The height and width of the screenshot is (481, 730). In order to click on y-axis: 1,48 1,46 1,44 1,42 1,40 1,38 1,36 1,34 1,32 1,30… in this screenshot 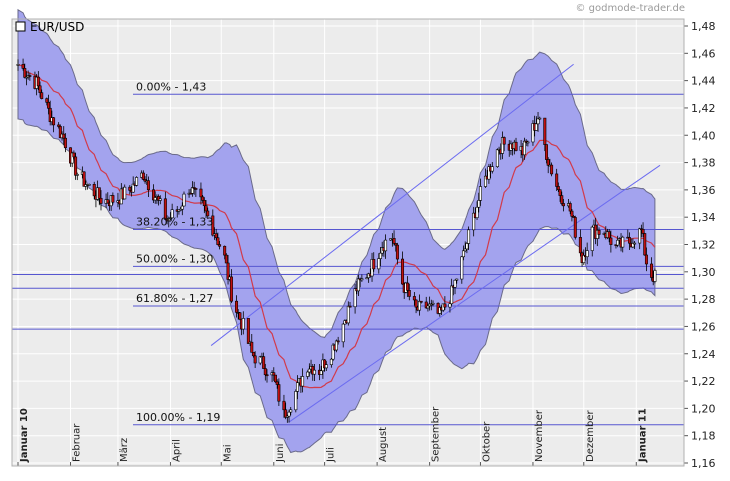, I will do `click(700, 245)`.